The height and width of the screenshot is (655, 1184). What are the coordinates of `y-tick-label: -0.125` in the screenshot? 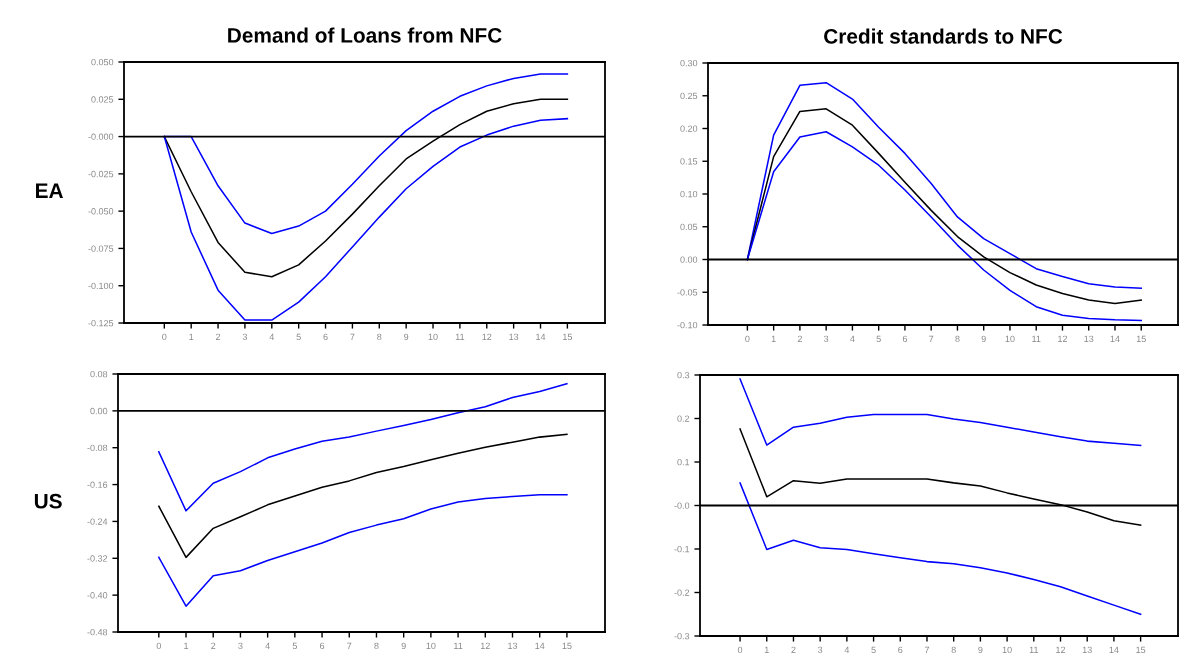 It's located at (101, 323).